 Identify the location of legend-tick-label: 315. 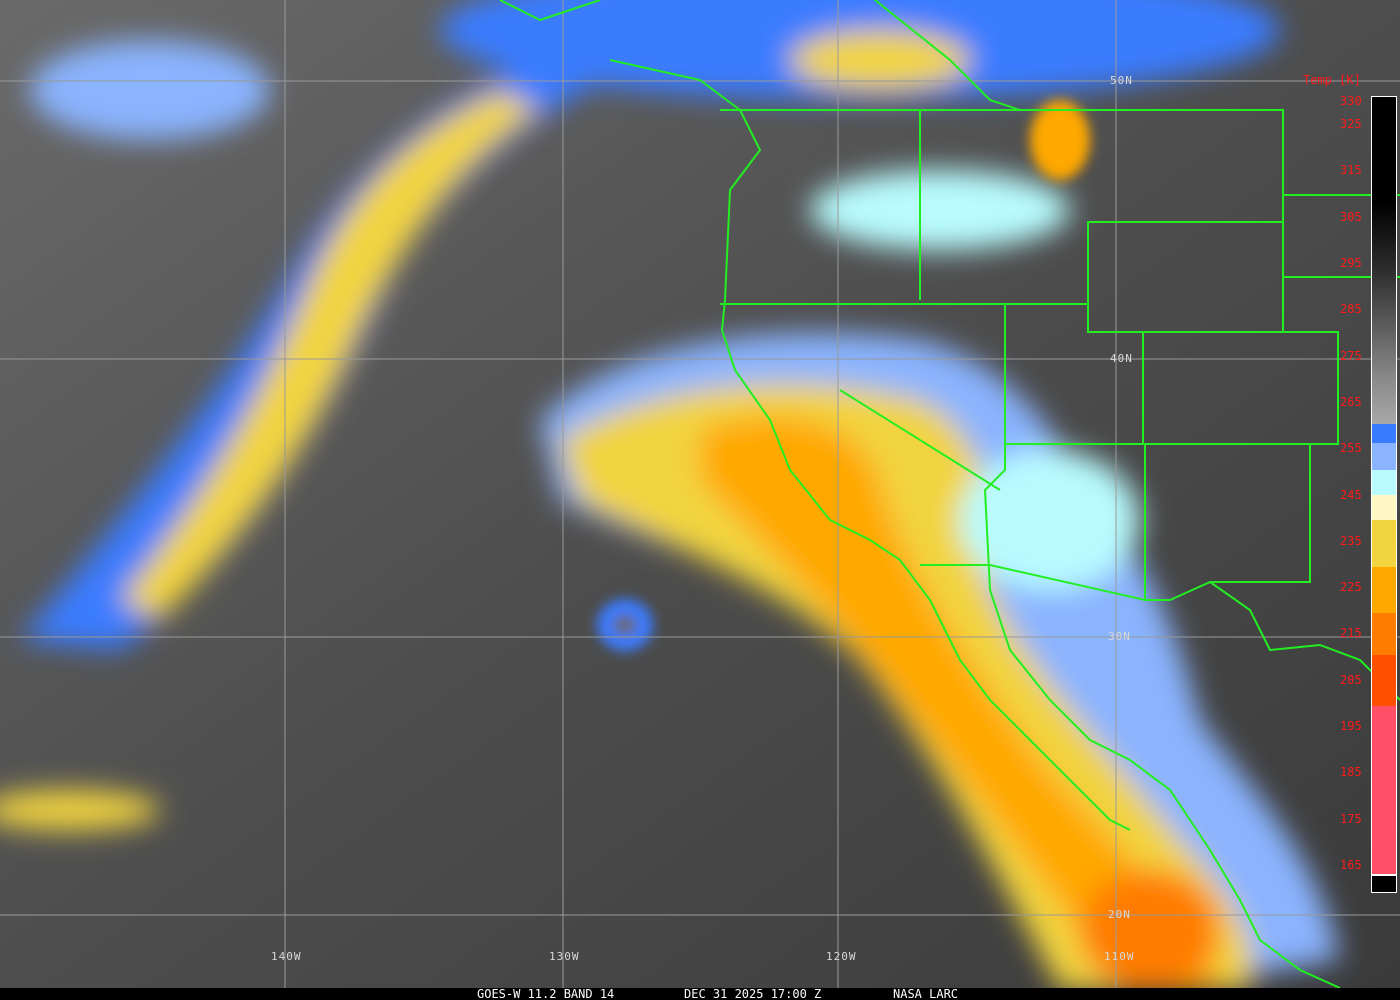
(1351, 170).